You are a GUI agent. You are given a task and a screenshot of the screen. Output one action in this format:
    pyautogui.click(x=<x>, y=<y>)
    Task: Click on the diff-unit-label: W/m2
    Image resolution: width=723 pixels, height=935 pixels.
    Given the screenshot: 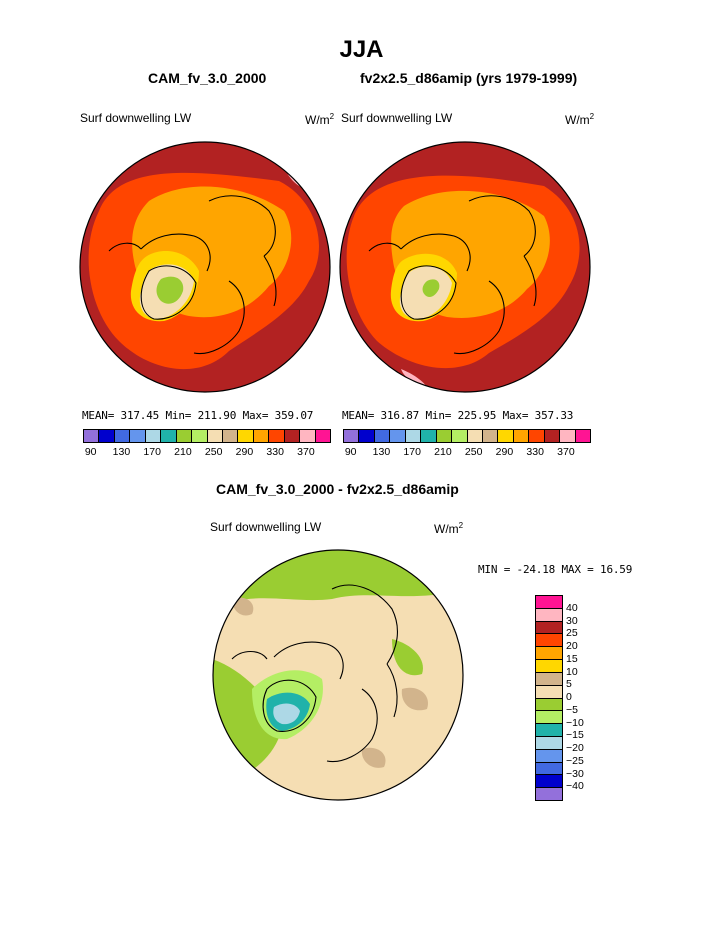 What is the action you would take?
    pyautogui.click(x=449, y=528)
    